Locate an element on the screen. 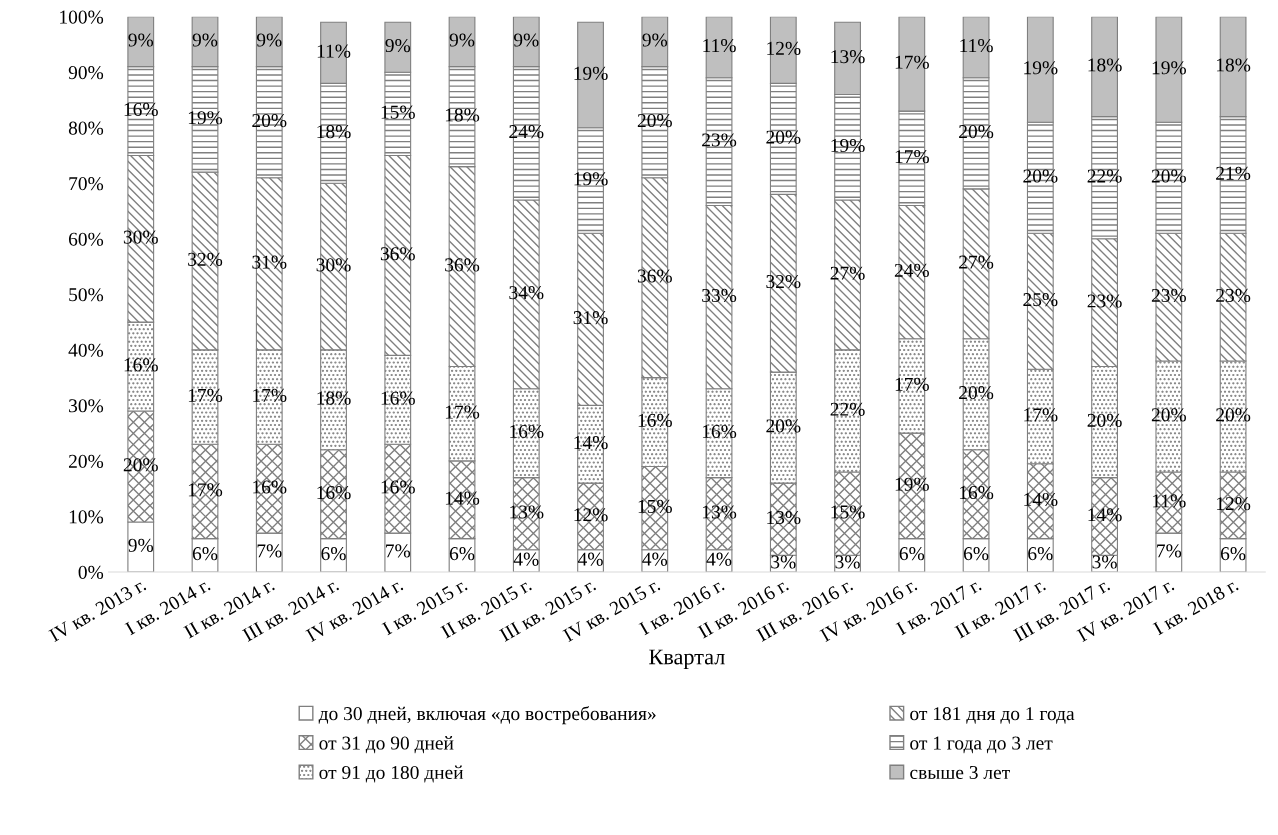 This screenshot has height=835, width=1278. y-tick-label: 30% is located at coordinates (86, 406).